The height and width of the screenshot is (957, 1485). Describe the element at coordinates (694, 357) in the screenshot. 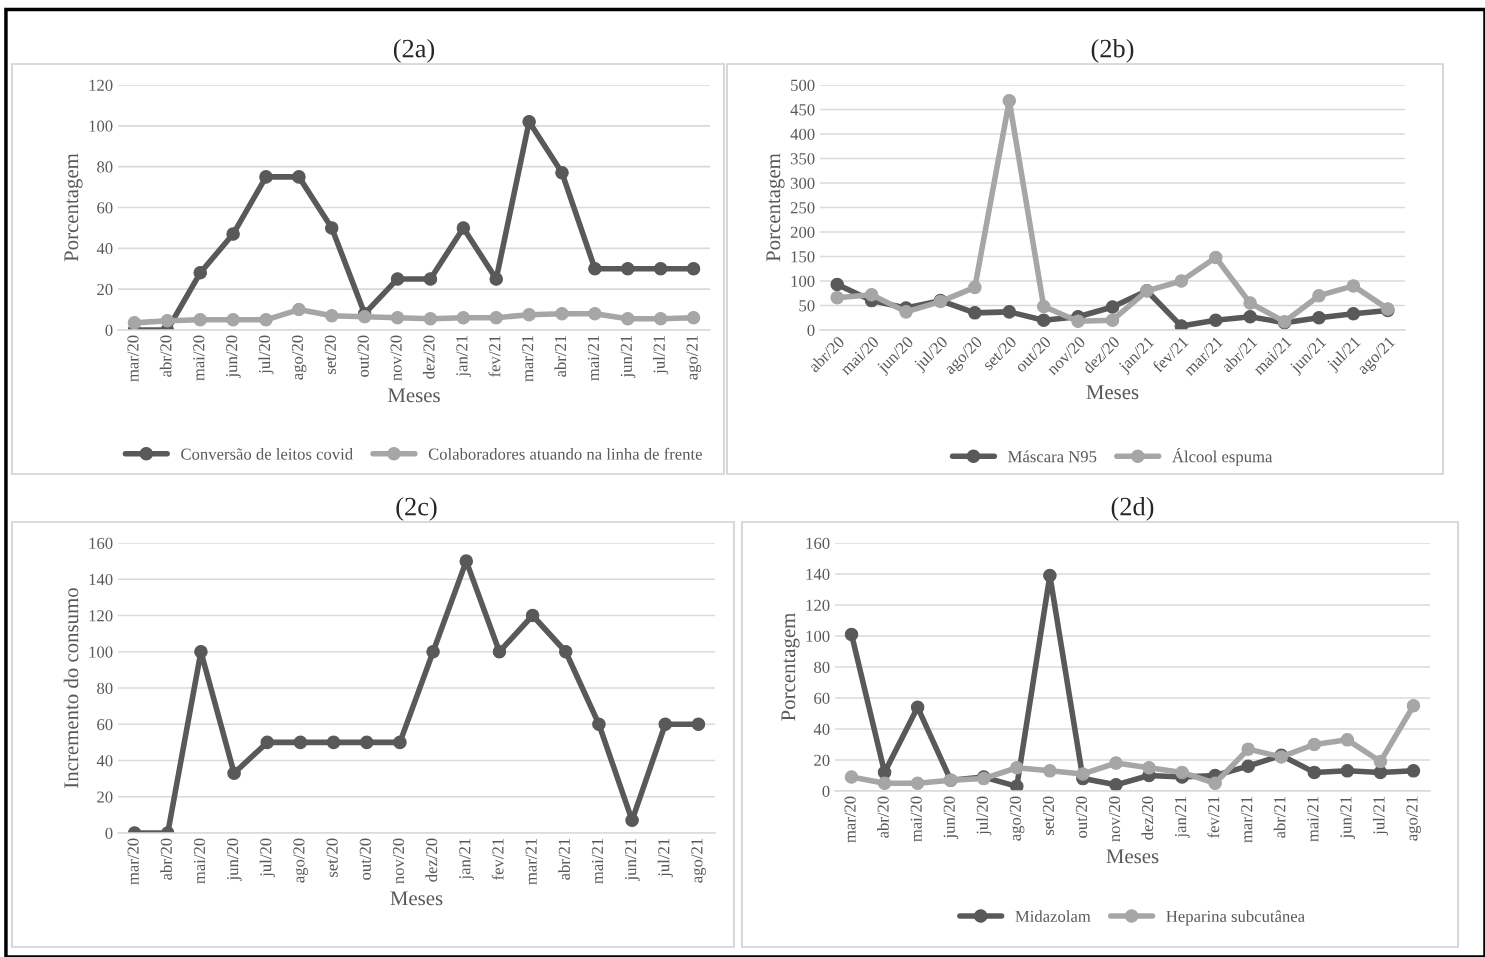

I see `x-tick-label: ago/21` at that location.